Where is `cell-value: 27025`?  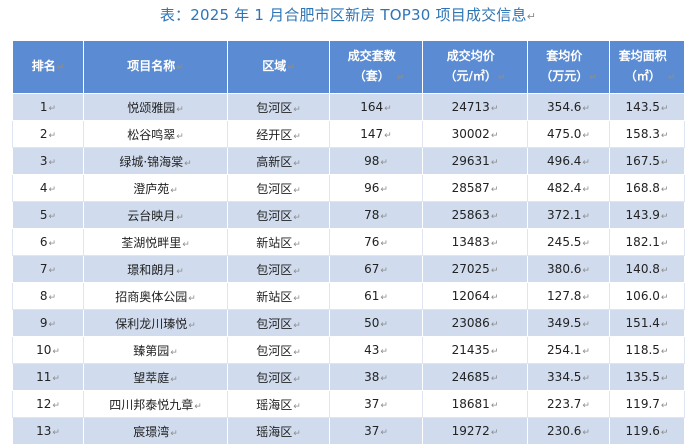 cell-value: 27025 is located at coordinates (470, 269).